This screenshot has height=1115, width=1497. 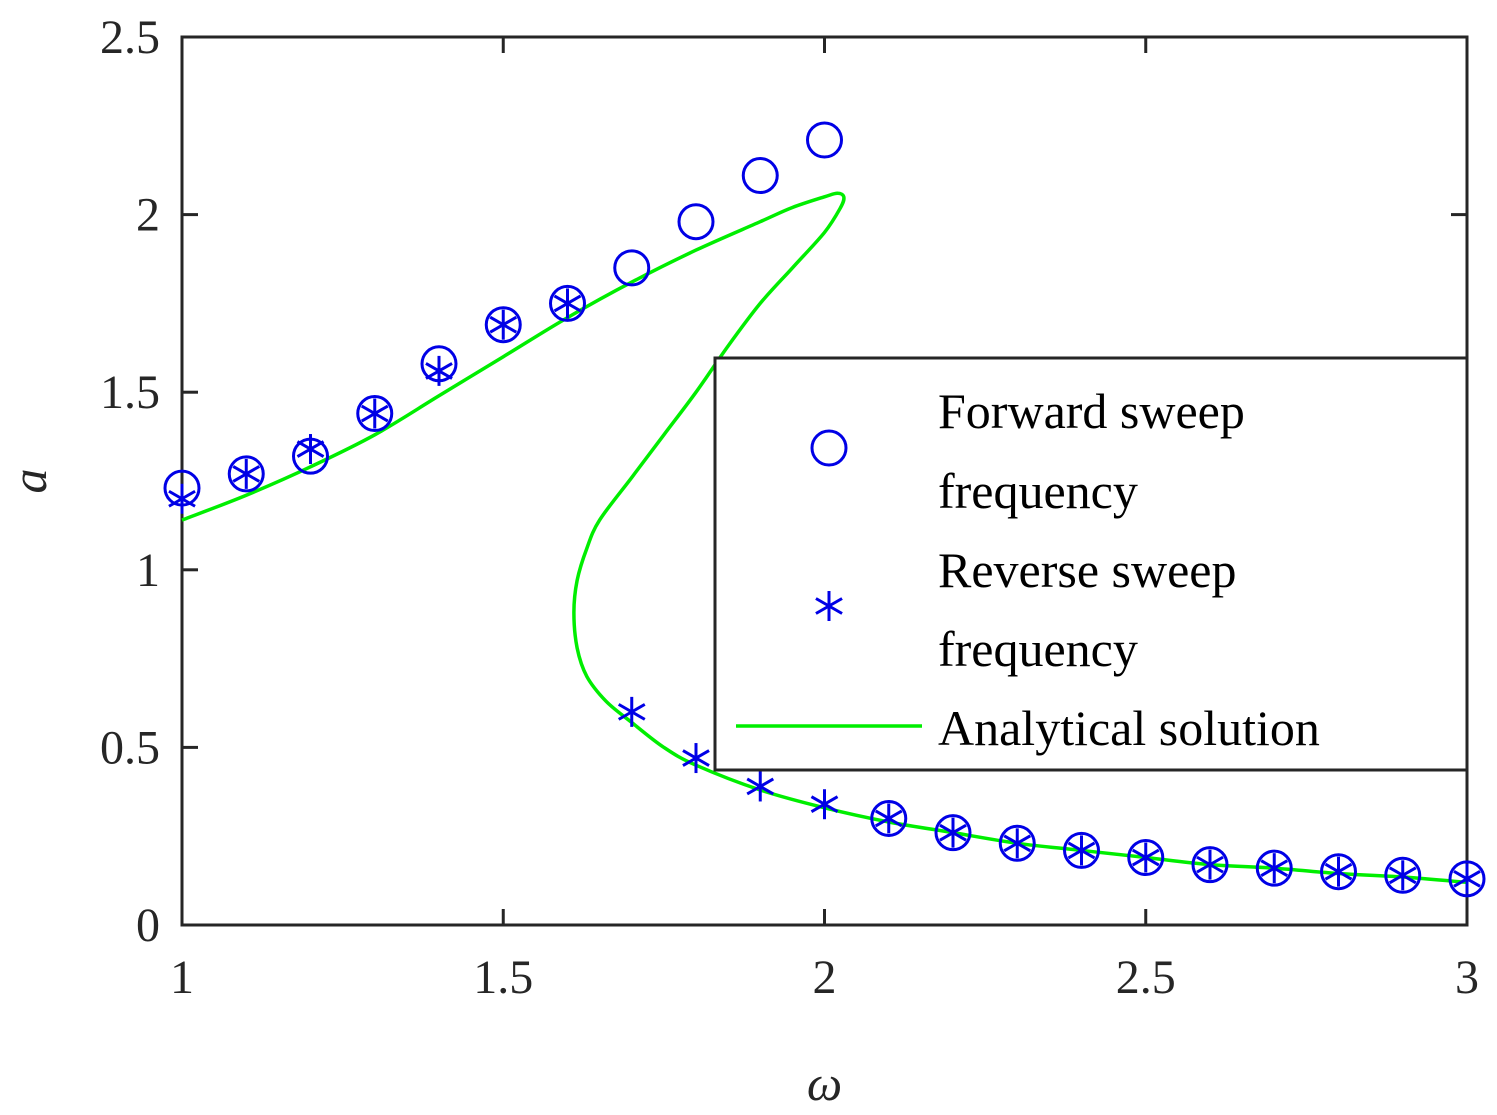 I want to click on x-tick-label: 2.5, so click(x=1146, y=977).